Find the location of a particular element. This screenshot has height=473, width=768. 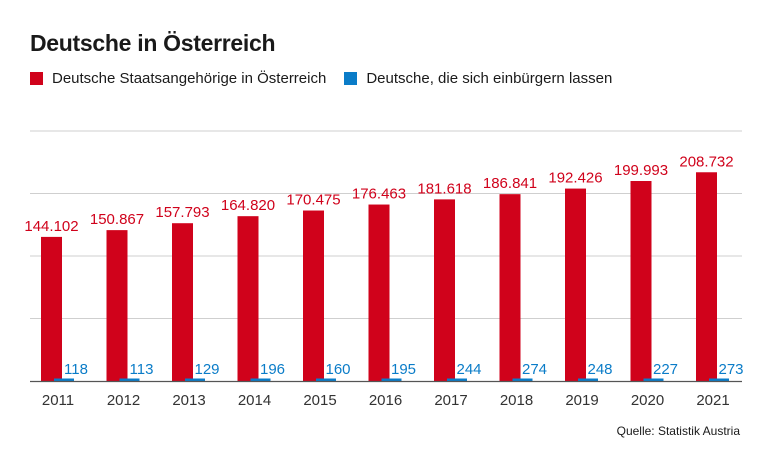

data-label-primary: 157.793 is located at coordinates (182, 212).